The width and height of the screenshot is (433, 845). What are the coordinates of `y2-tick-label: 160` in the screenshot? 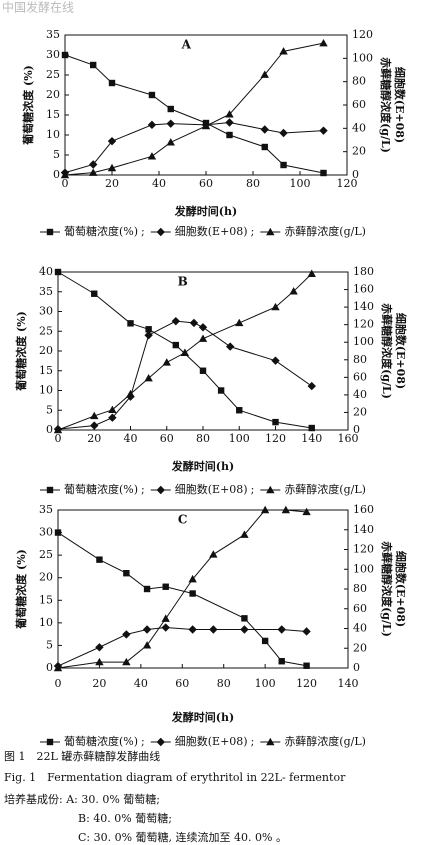 It's located at (363, 289).